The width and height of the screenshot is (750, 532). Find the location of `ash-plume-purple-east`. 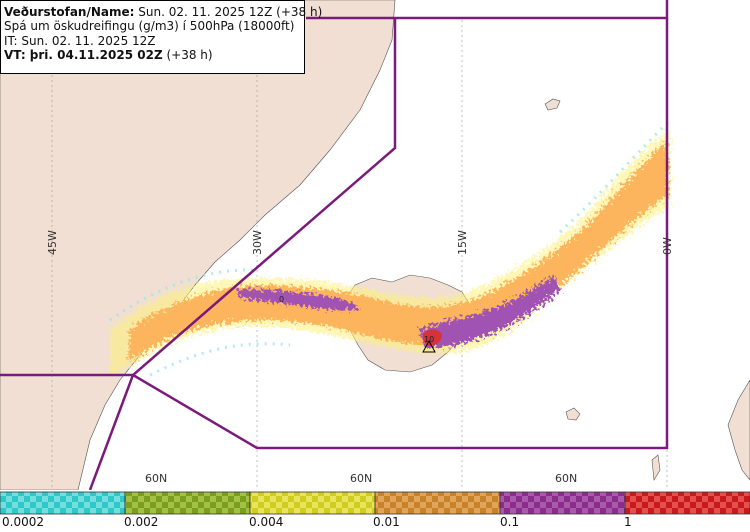

ash-plume-purple-east is located at coordinates (490, 311).